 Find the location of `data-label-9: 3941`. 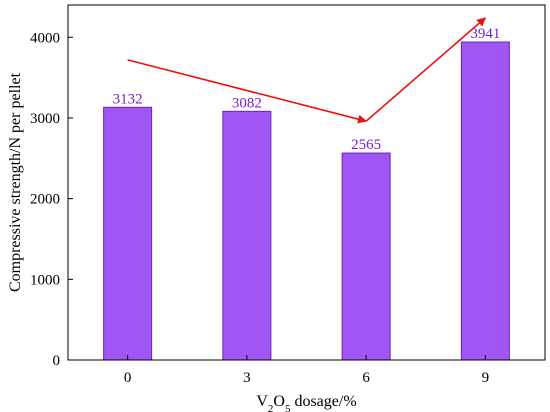

data-label-9: 3941 is located at coordinates (485, 34).